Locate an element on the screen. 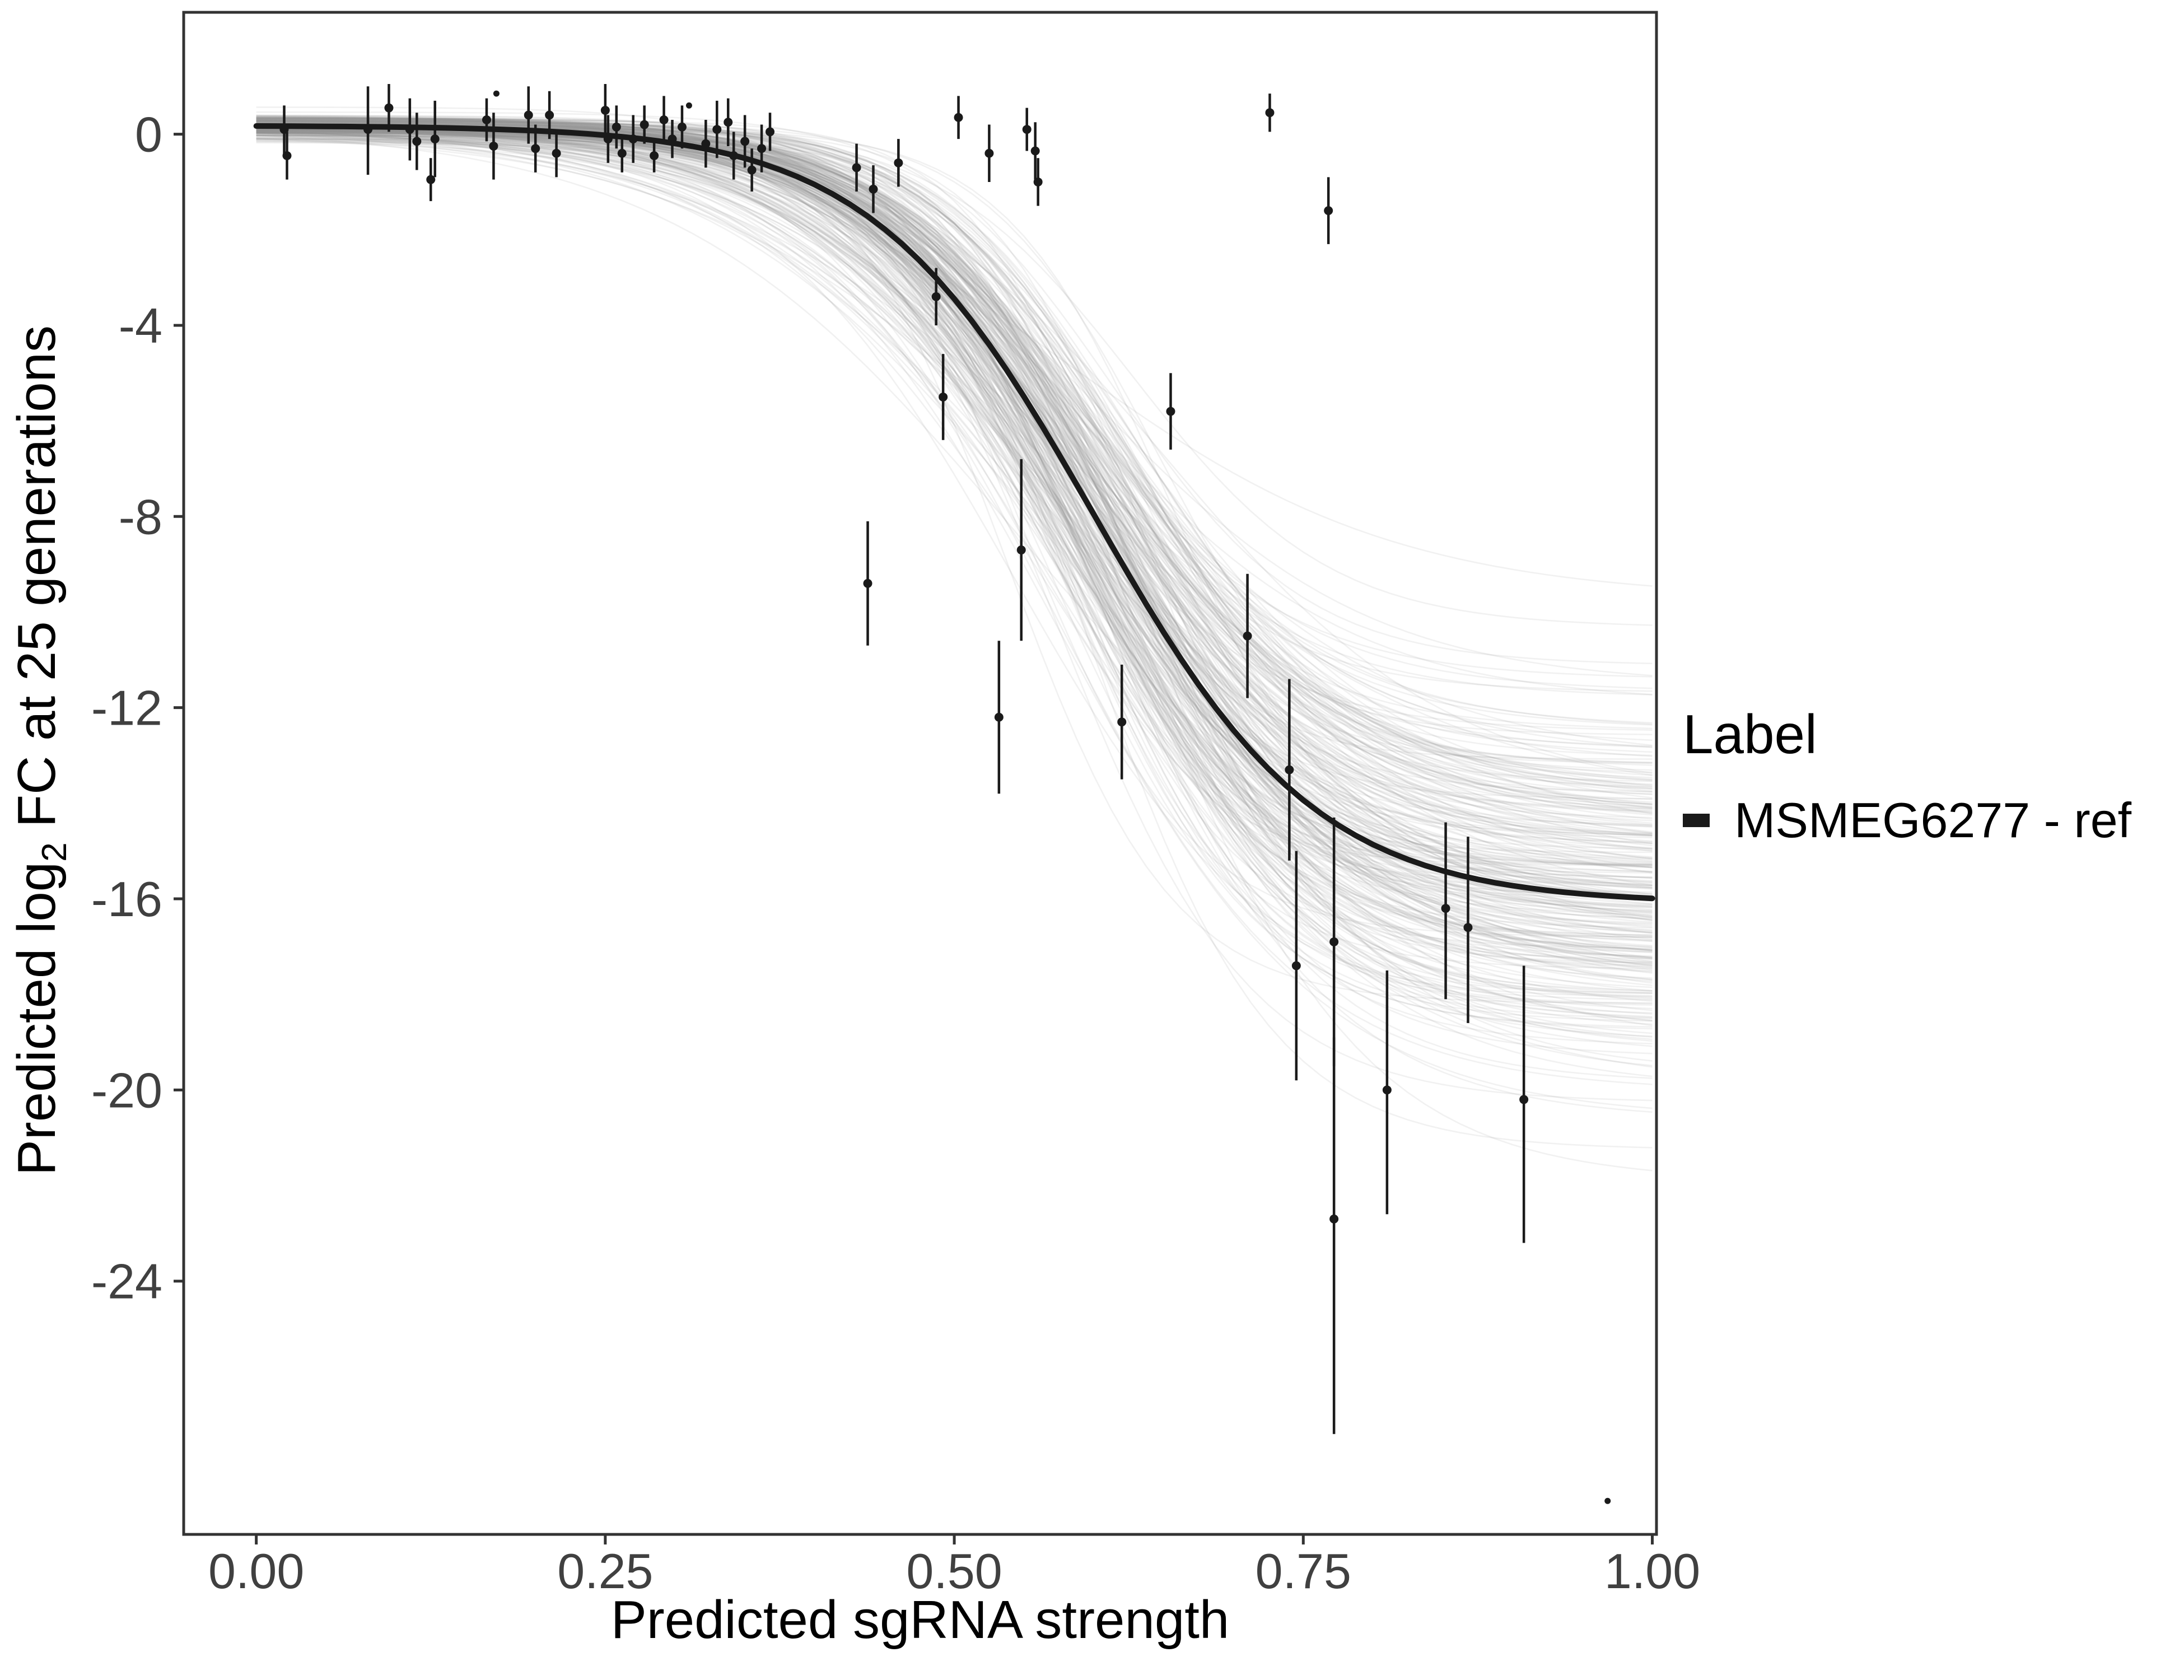 This screenshot has height=1680, width=2184. y-axis-title-post: FC at 25 generations is located at coordinates (37, 584).